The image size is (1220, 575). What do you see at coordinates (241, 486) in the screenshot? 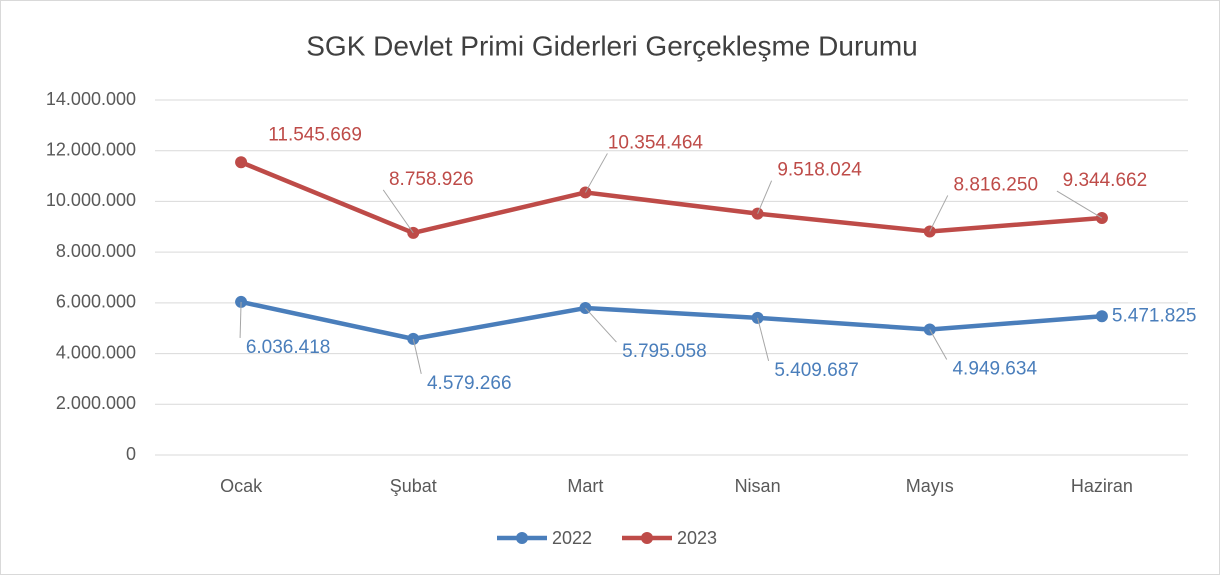
I see `x-tick-label: Ocak` at bounding box center [241, 486].